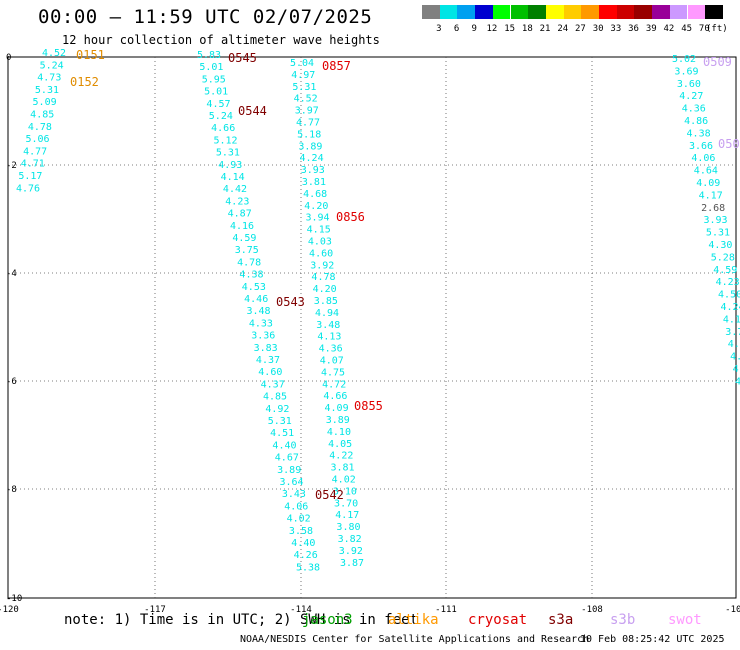  What do you see at coordinates (327, 620) in the screenshot?
I see `satellite-legend-item: jason3` at bounding box center [327, 620].